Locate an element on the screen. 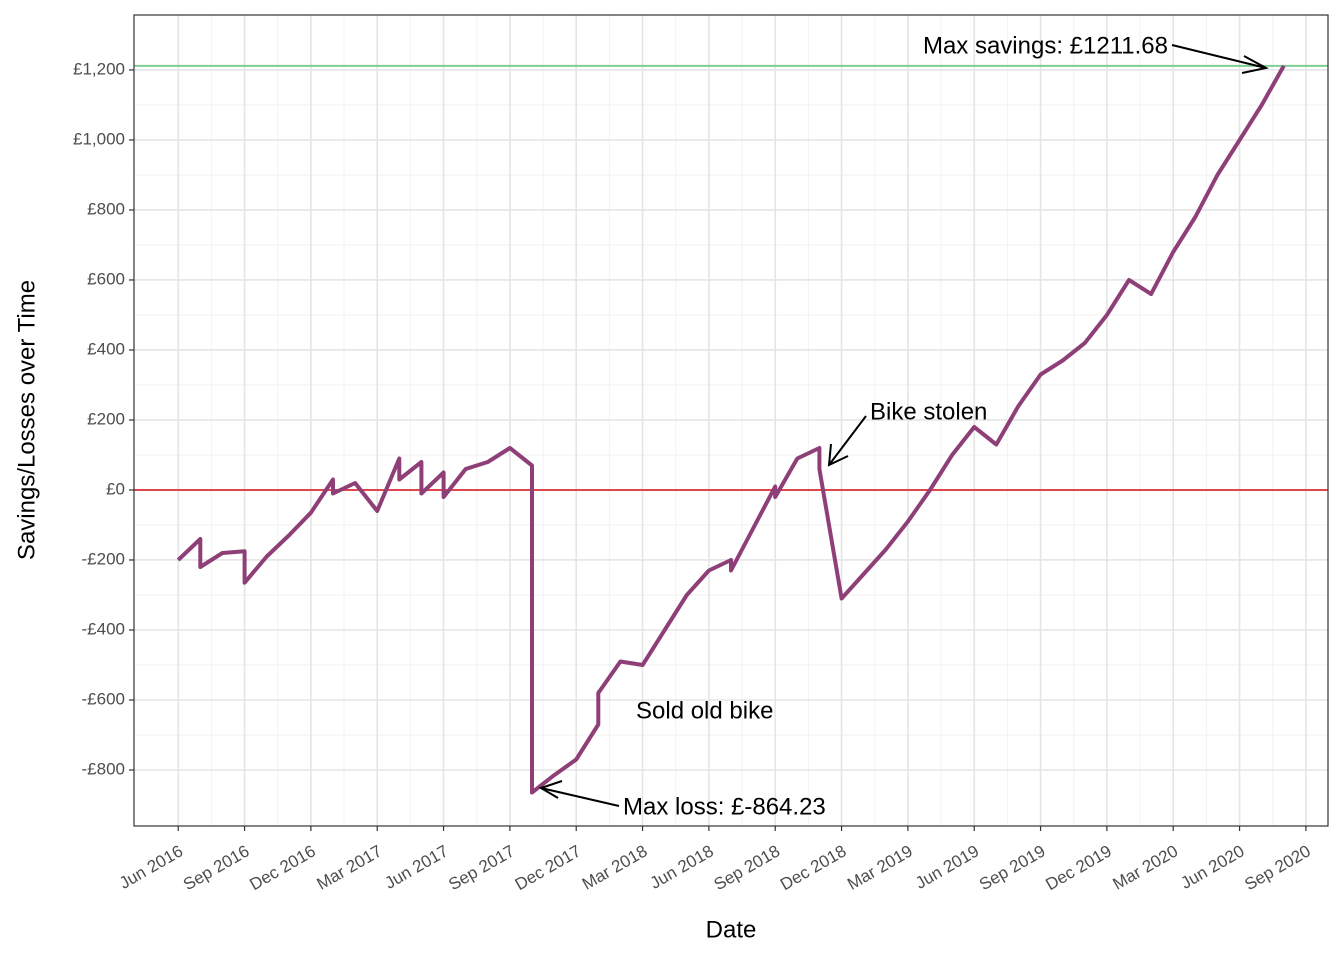 Image resolution: width=1344 pixels, height=965 pixels. x-tick-label: Dec 2019 is located at coordinates (1078, 867).